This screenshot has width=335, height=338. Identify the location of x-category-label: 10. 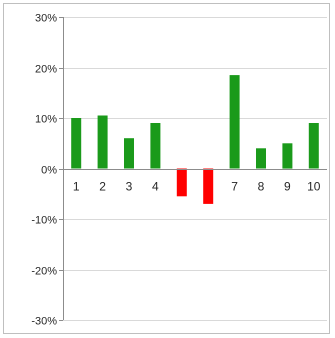
(314, 187).